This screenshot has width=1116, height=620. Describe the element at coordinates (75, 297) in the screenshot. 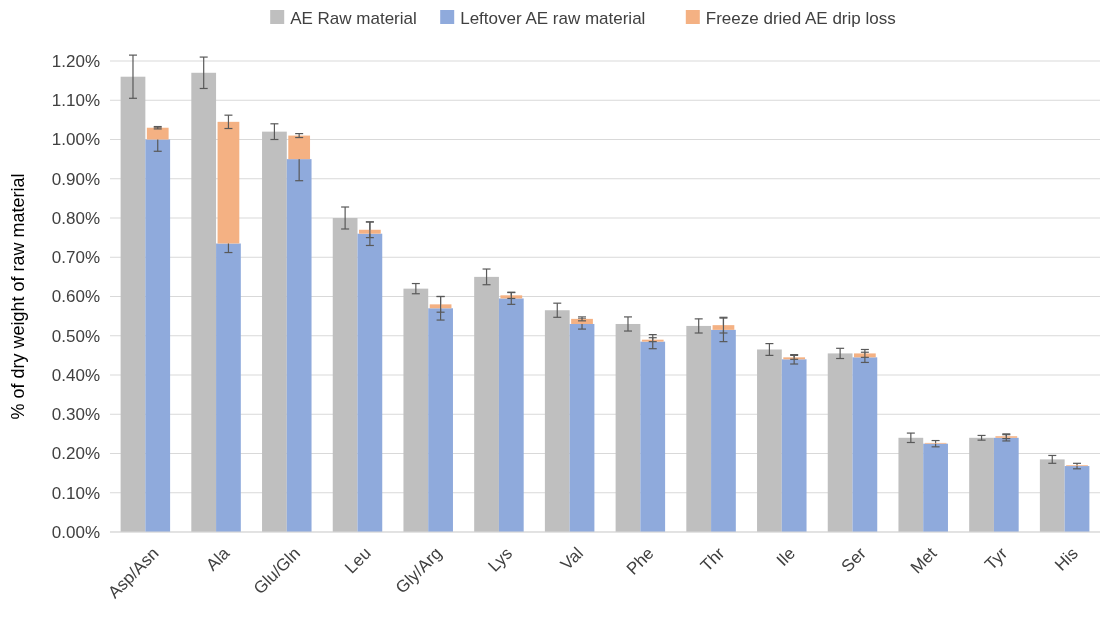

I see `y-tick-label: 0.60%` at that location.